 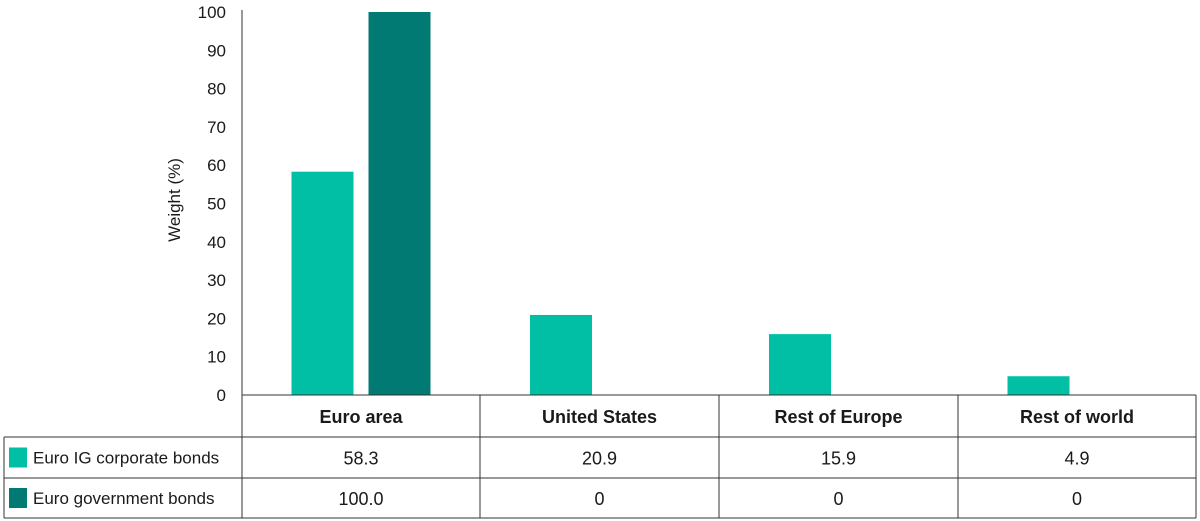 What do you see at coordinates (1038, 385) in the screenshot?
I see `bar-euro-ig-corporate-bonds-rest-of-world` at bounding box center [1038, 385].